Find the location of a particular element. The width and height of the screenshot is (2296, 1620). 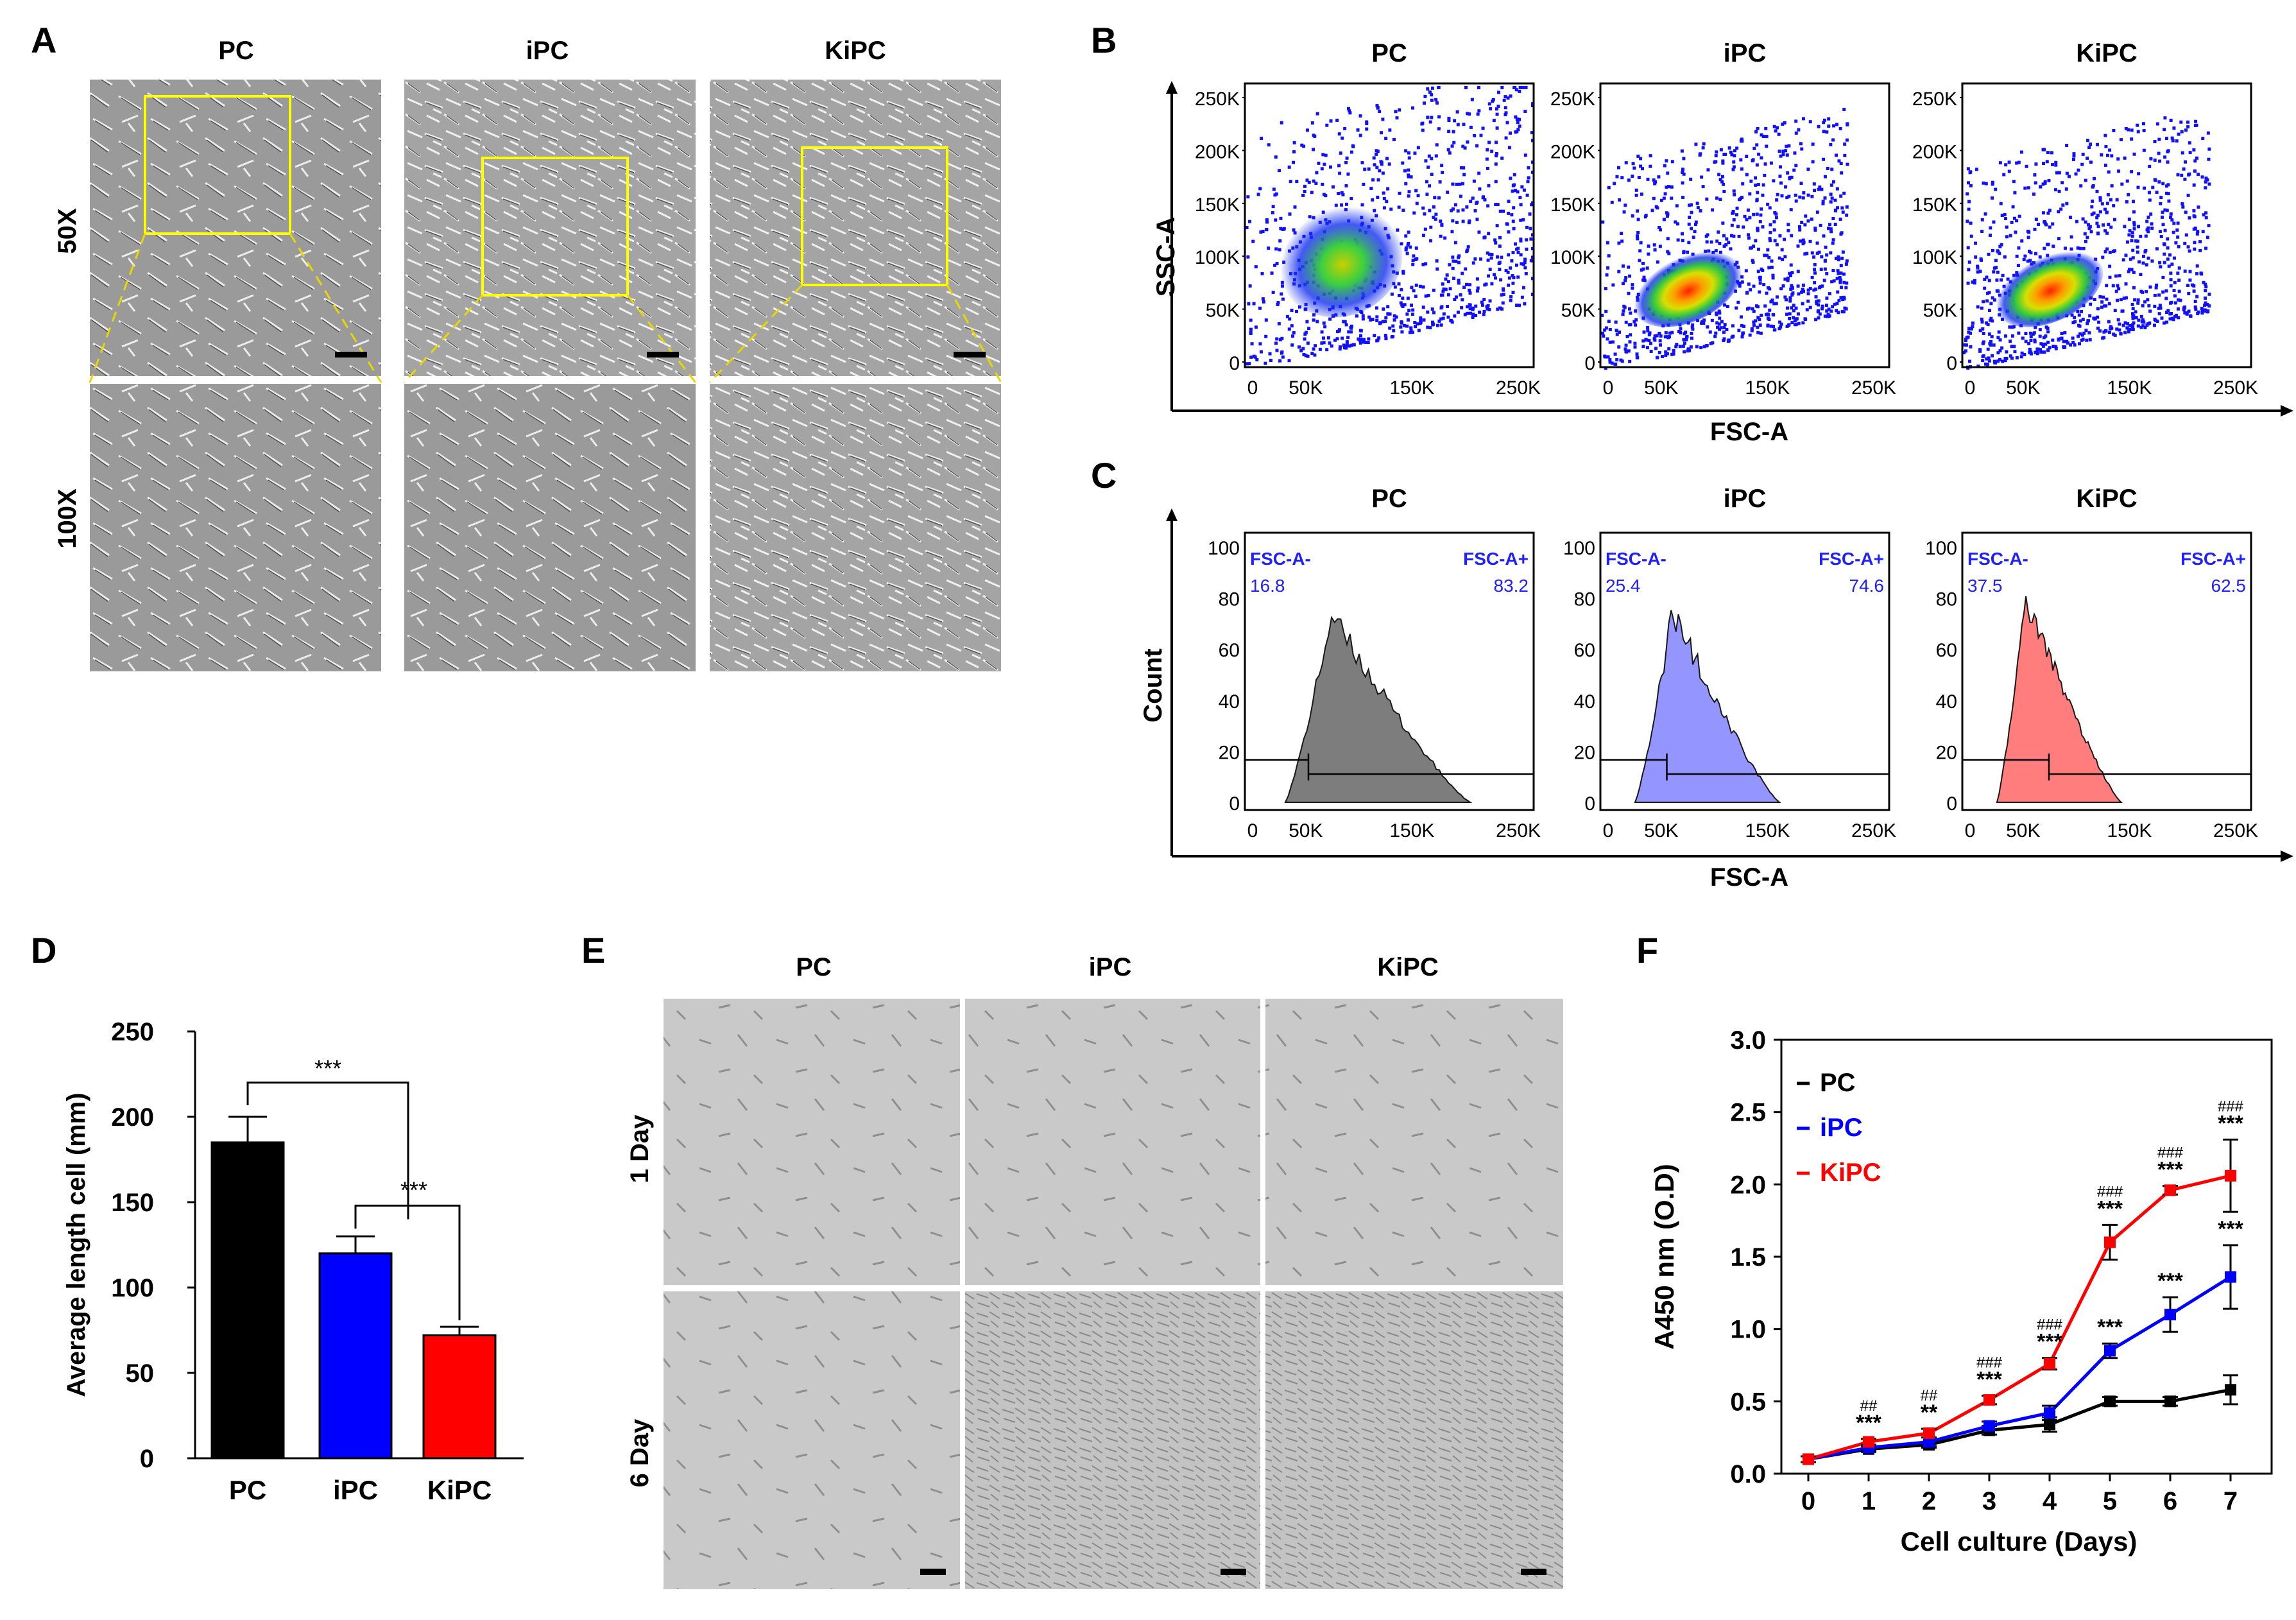

y-tick-label: 0 is located at coordinates (1589, 363).